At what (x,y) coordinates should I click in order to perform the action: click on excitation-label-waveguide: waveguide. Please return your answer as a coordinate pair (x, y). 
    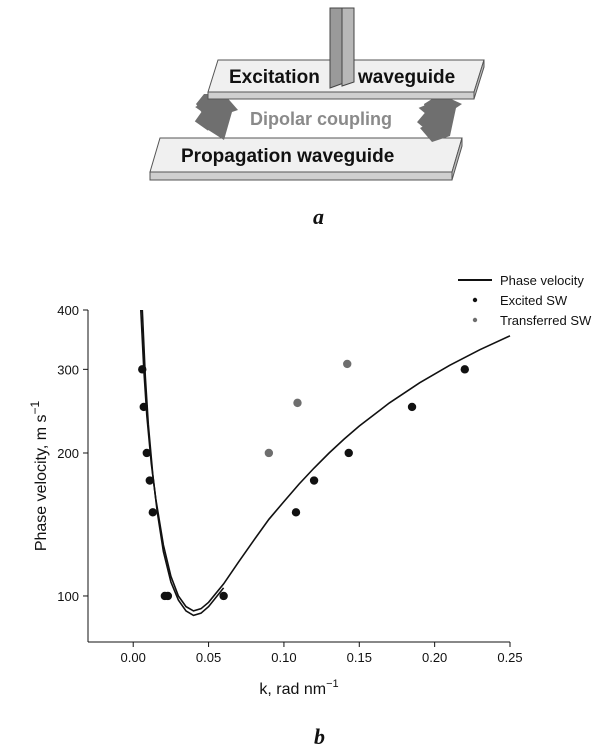
    Looking at the image, I should click on (406, 77).